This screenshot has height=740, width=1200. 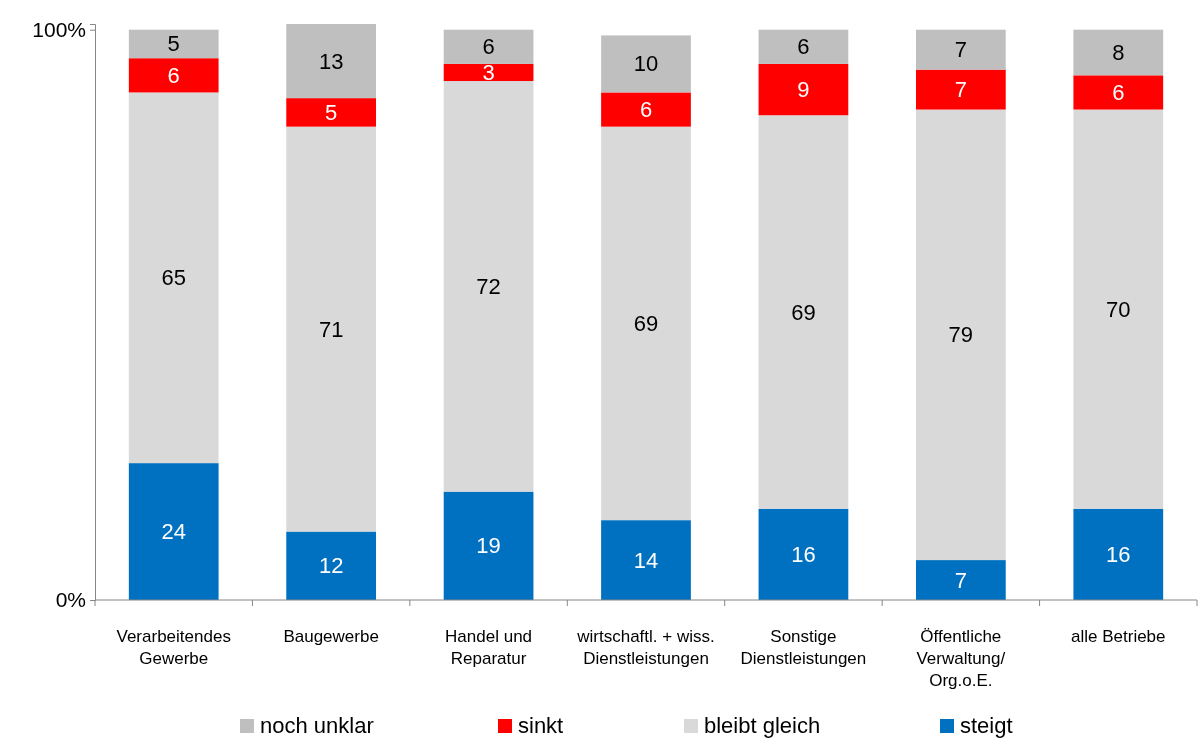 I want to click on x-tick-label: Baugewerbe, so click(x=331, y=636).